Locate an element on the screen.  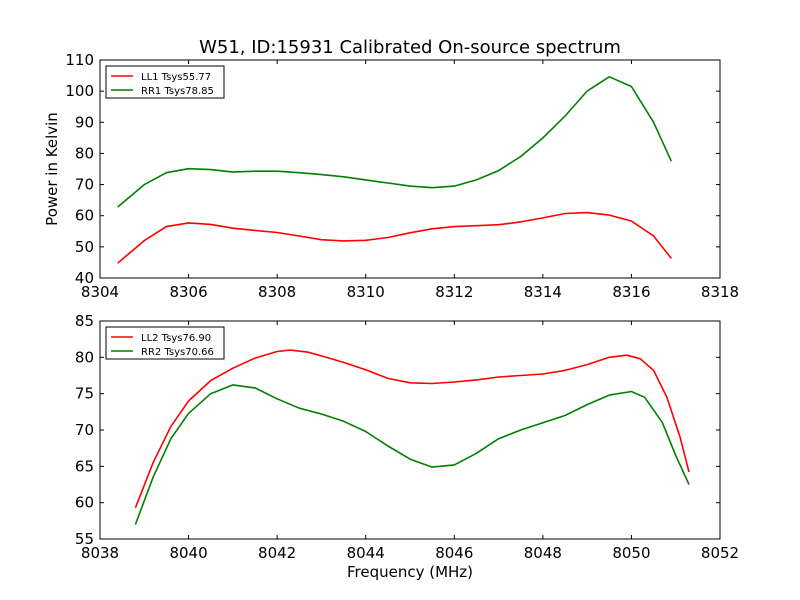
x-tick-label: 8042 is located at coordinates (277, 553).